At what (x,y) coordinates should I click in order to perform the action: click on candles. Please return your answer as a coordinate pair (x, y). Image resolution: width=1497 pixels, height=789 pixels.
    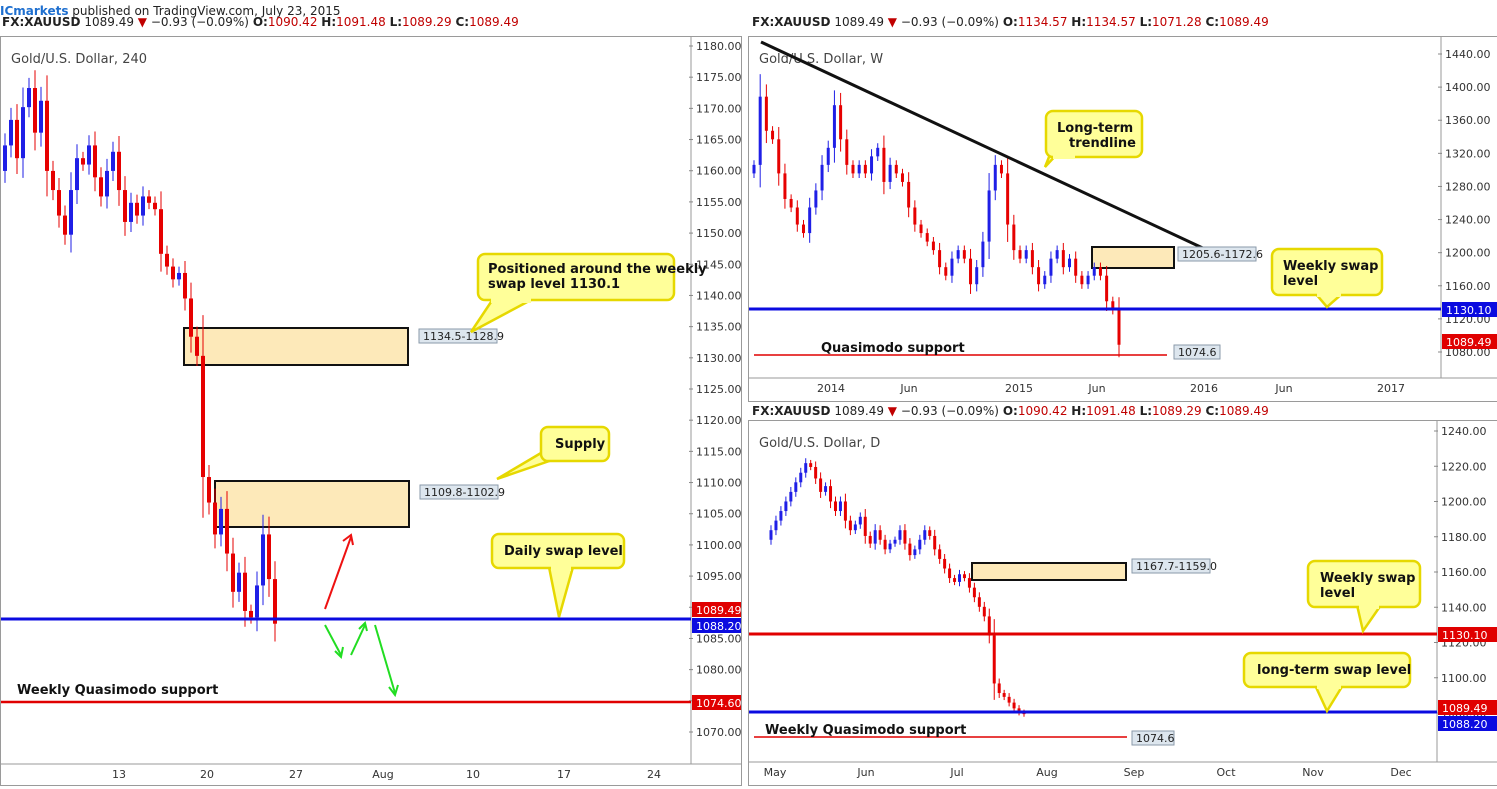
    Looking at the image, I should click on (897, 587).